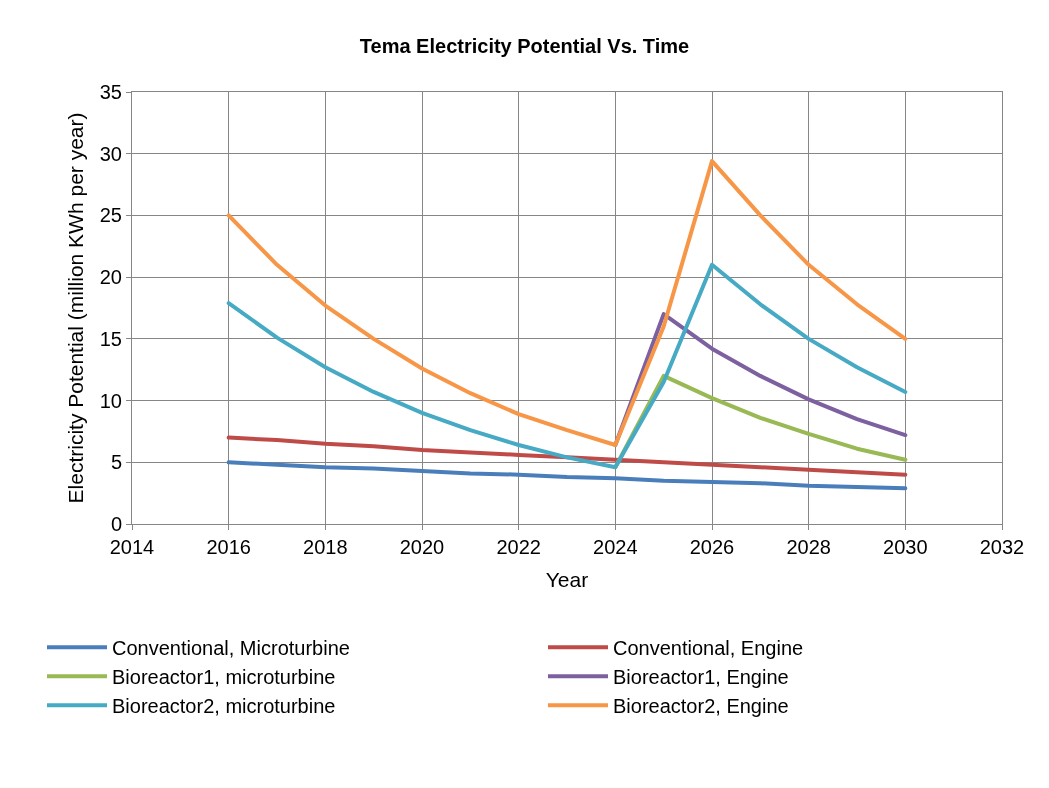 The height and width of the screenshot is (788, 1049). What do you see at coordinates (110, 277) in the screenshot?
I see `y-tick-label: 20` at bounding box center [110, 277].